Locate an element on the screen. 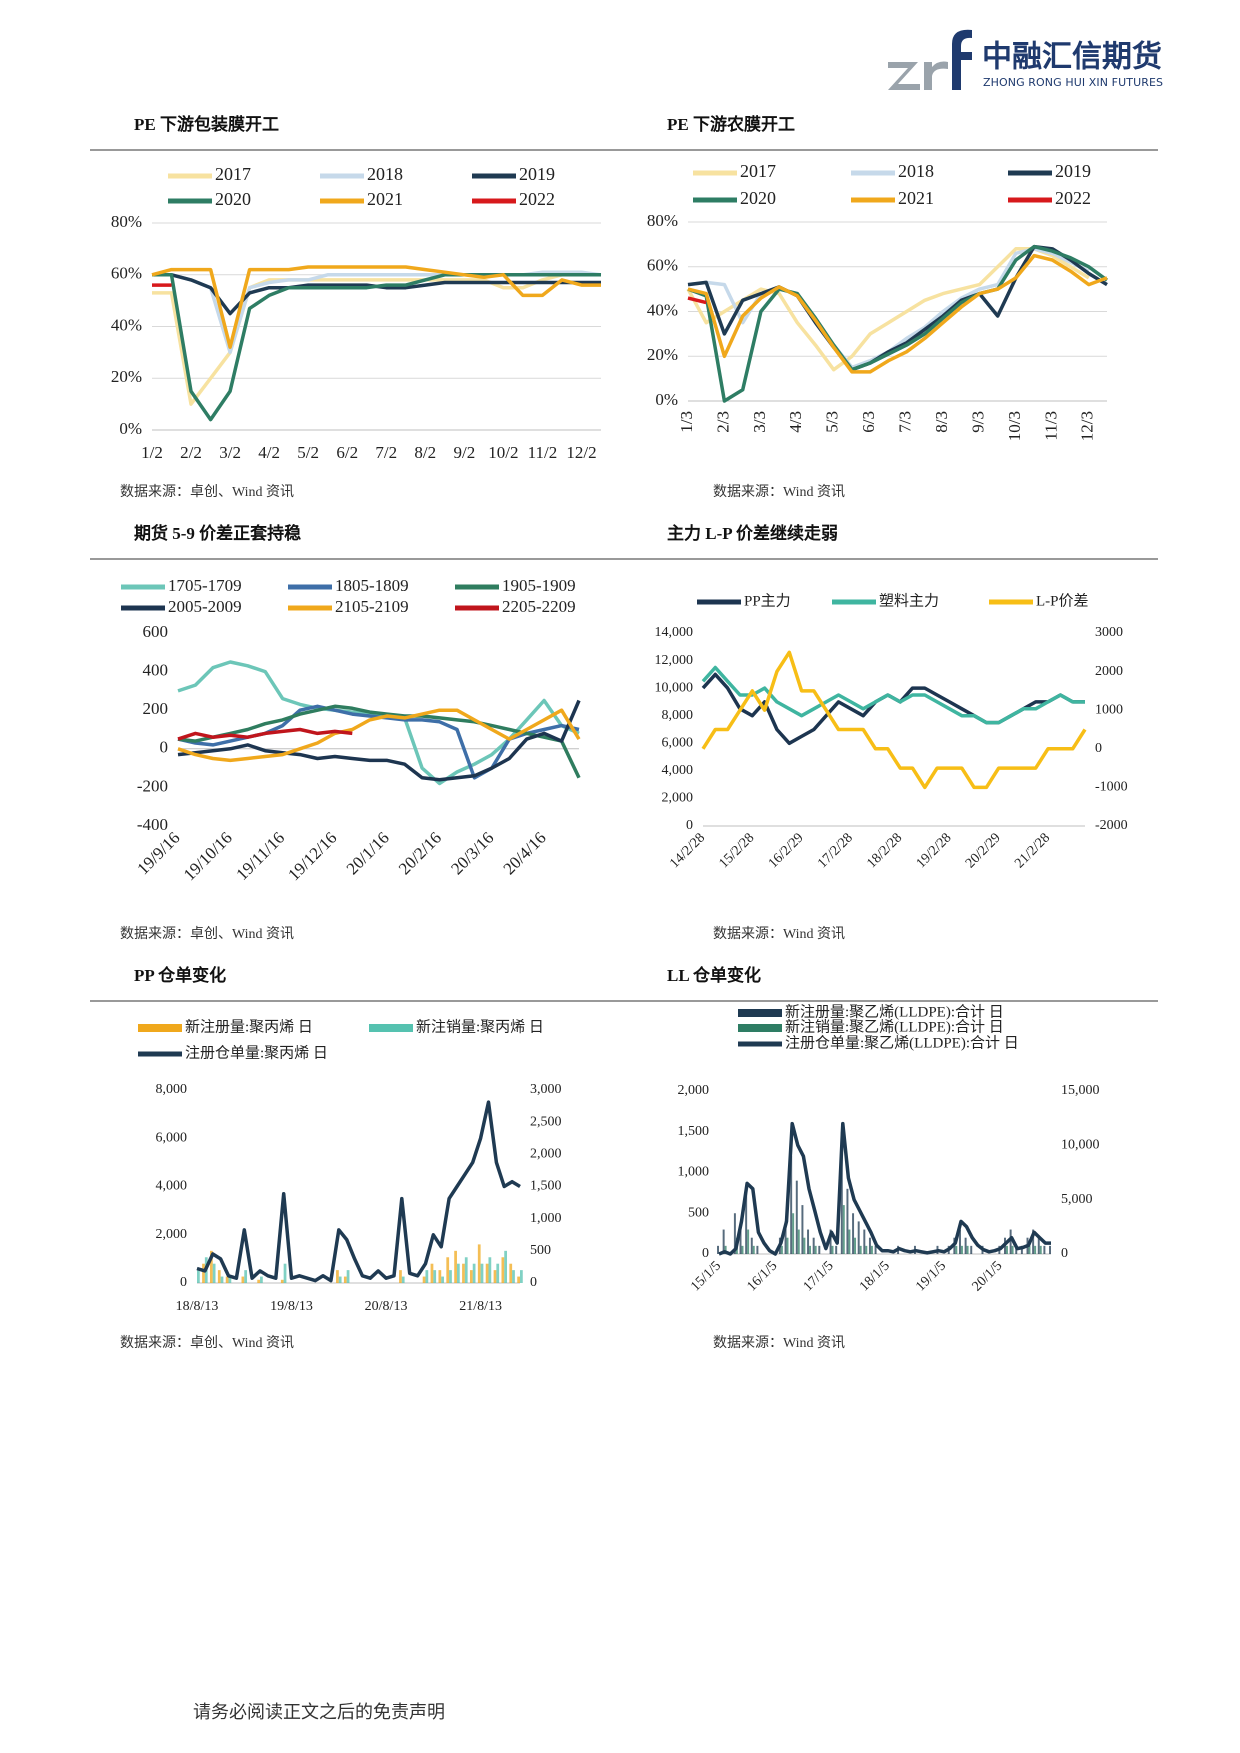  y2-tick-label: 2,000 is located at coordinates (546, 1154).